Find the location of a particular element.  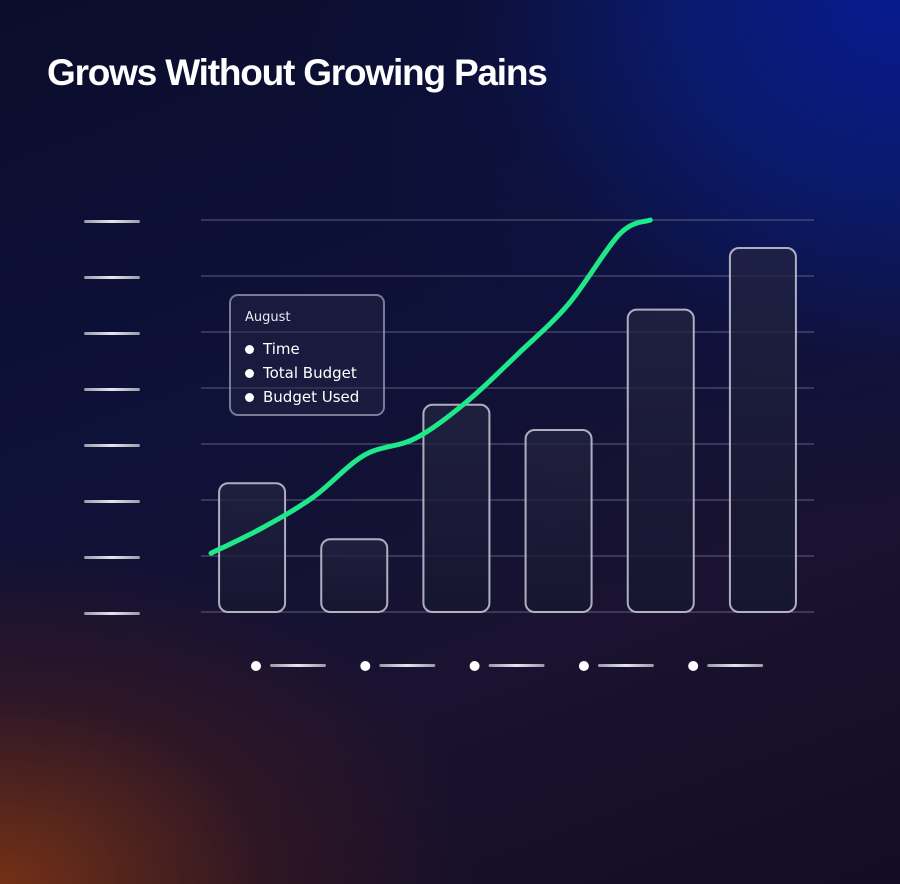

chart-title: Grows Without Growing Pains is located at coordinates (297, 72).